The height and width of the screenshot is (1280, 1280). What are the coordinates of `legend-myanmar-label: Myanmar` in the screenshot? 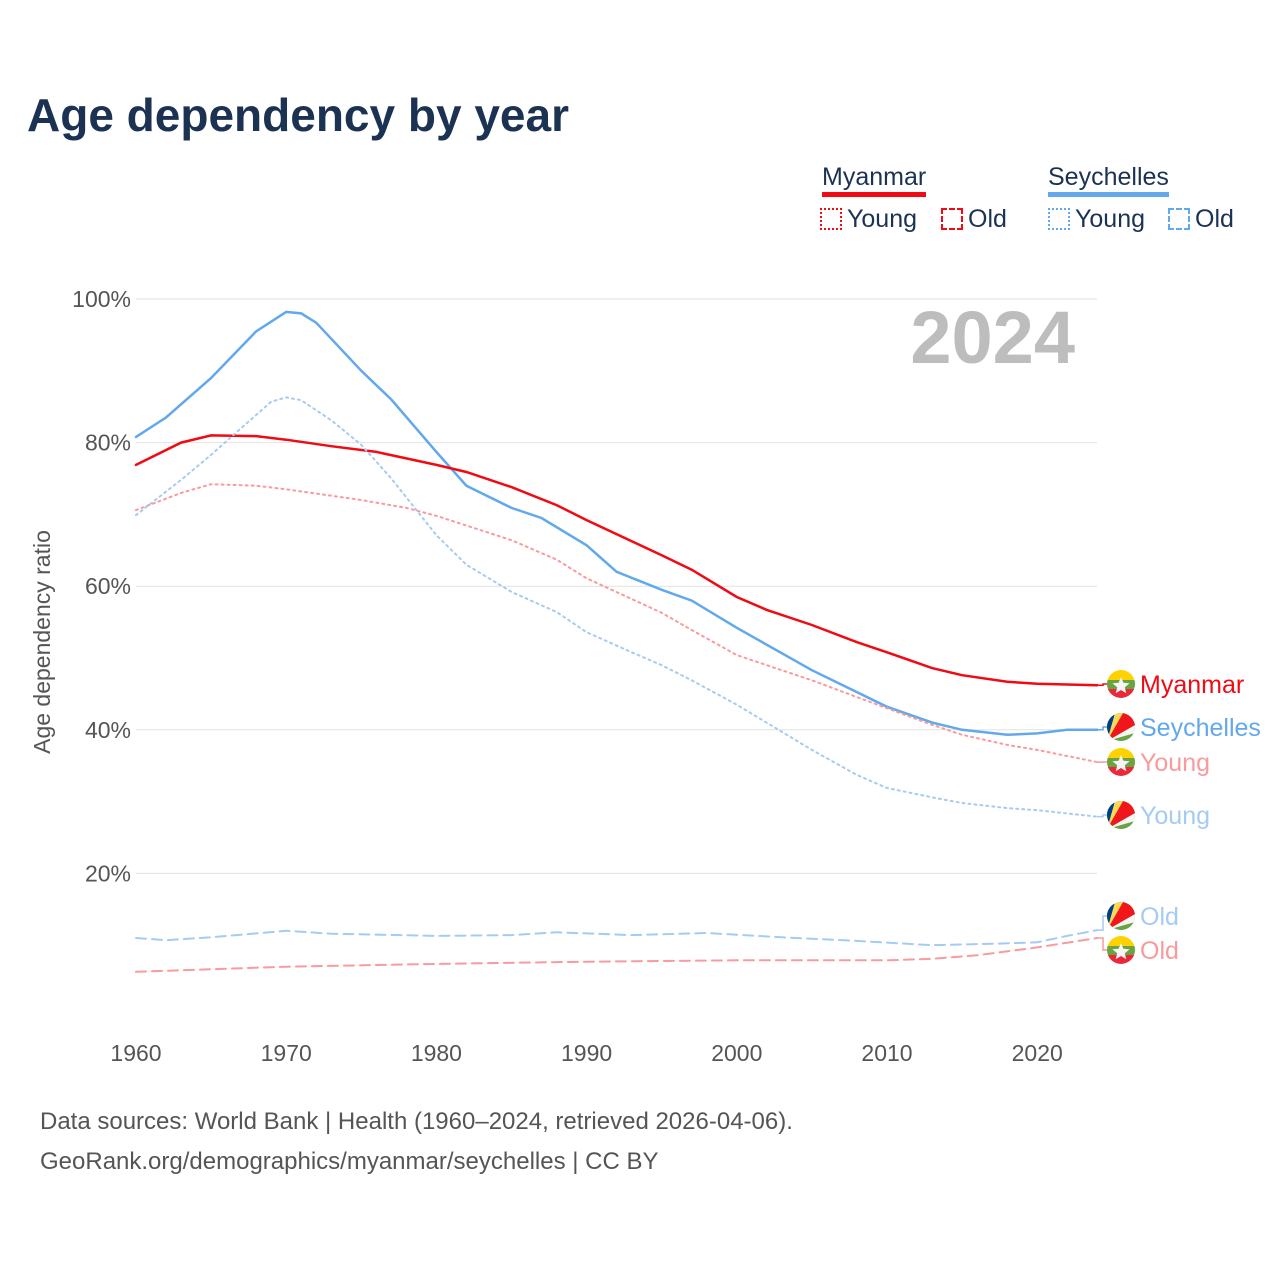 It's located at (874, 180).